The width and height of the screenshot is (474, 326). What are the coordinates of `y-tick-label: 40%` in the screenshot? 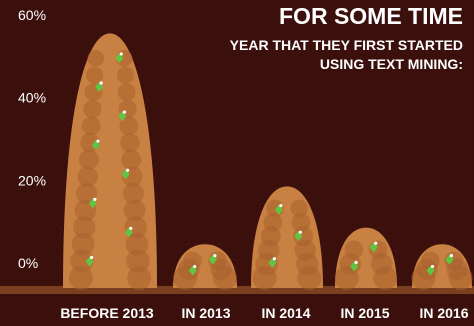 It's located at (32, 98).